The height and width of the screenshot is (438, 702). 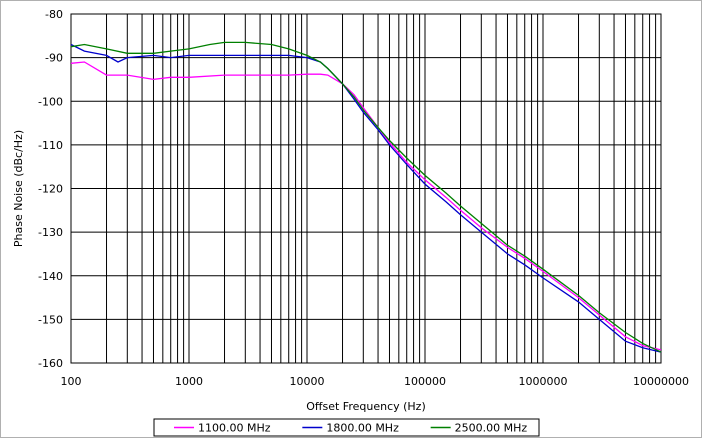 What do you see at coordinates (661, 381) in the screenshot?
I see `x-tick-label: 10000000` at bounding box center [661, 381].